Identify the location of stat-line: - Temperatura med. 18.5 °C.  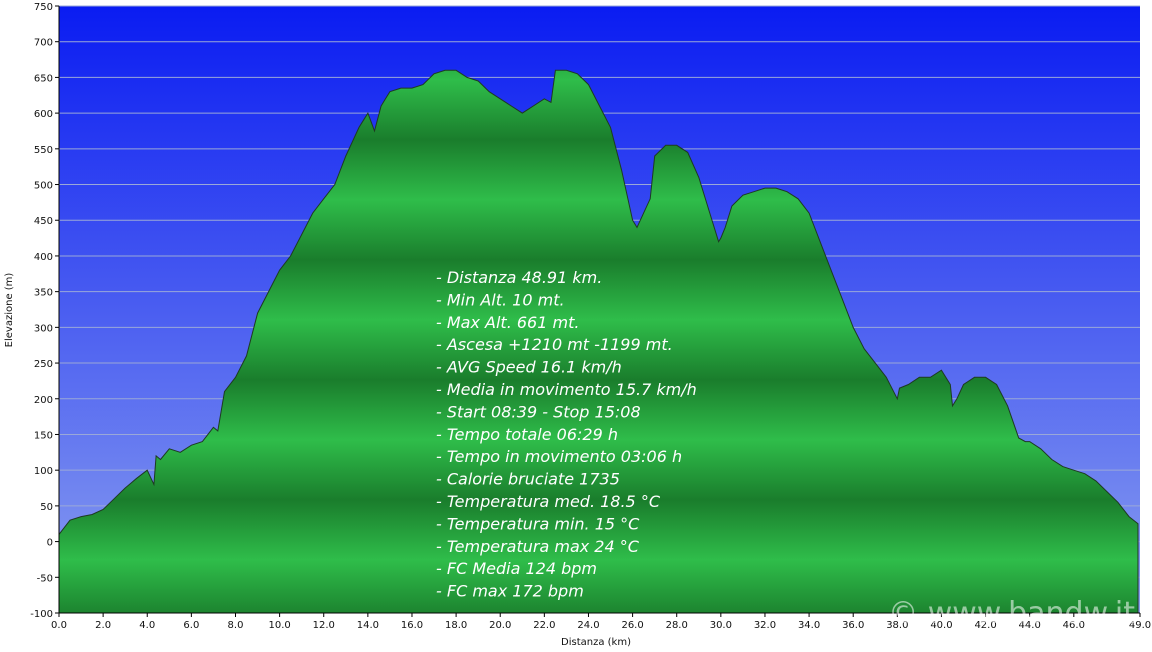
(548, 501).